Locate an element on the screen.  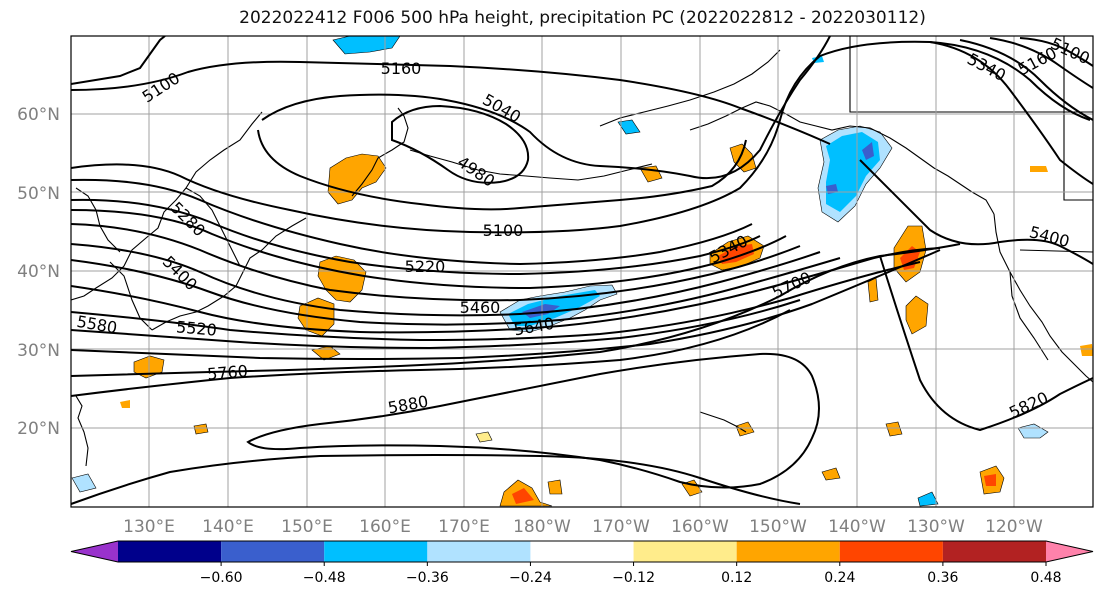
colorbar-tick-label: 0.48 is located at coordinates (1045, 578).